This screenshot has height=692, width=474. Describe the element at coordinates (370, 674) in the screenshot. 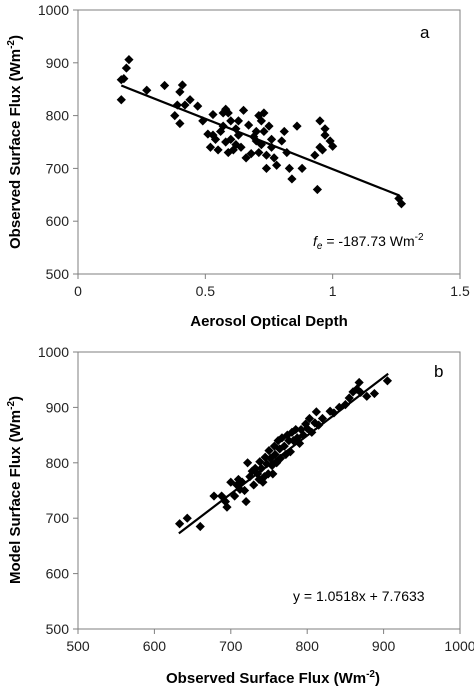

I see `chart-b-x-axis-label-sup: -2` at that location.